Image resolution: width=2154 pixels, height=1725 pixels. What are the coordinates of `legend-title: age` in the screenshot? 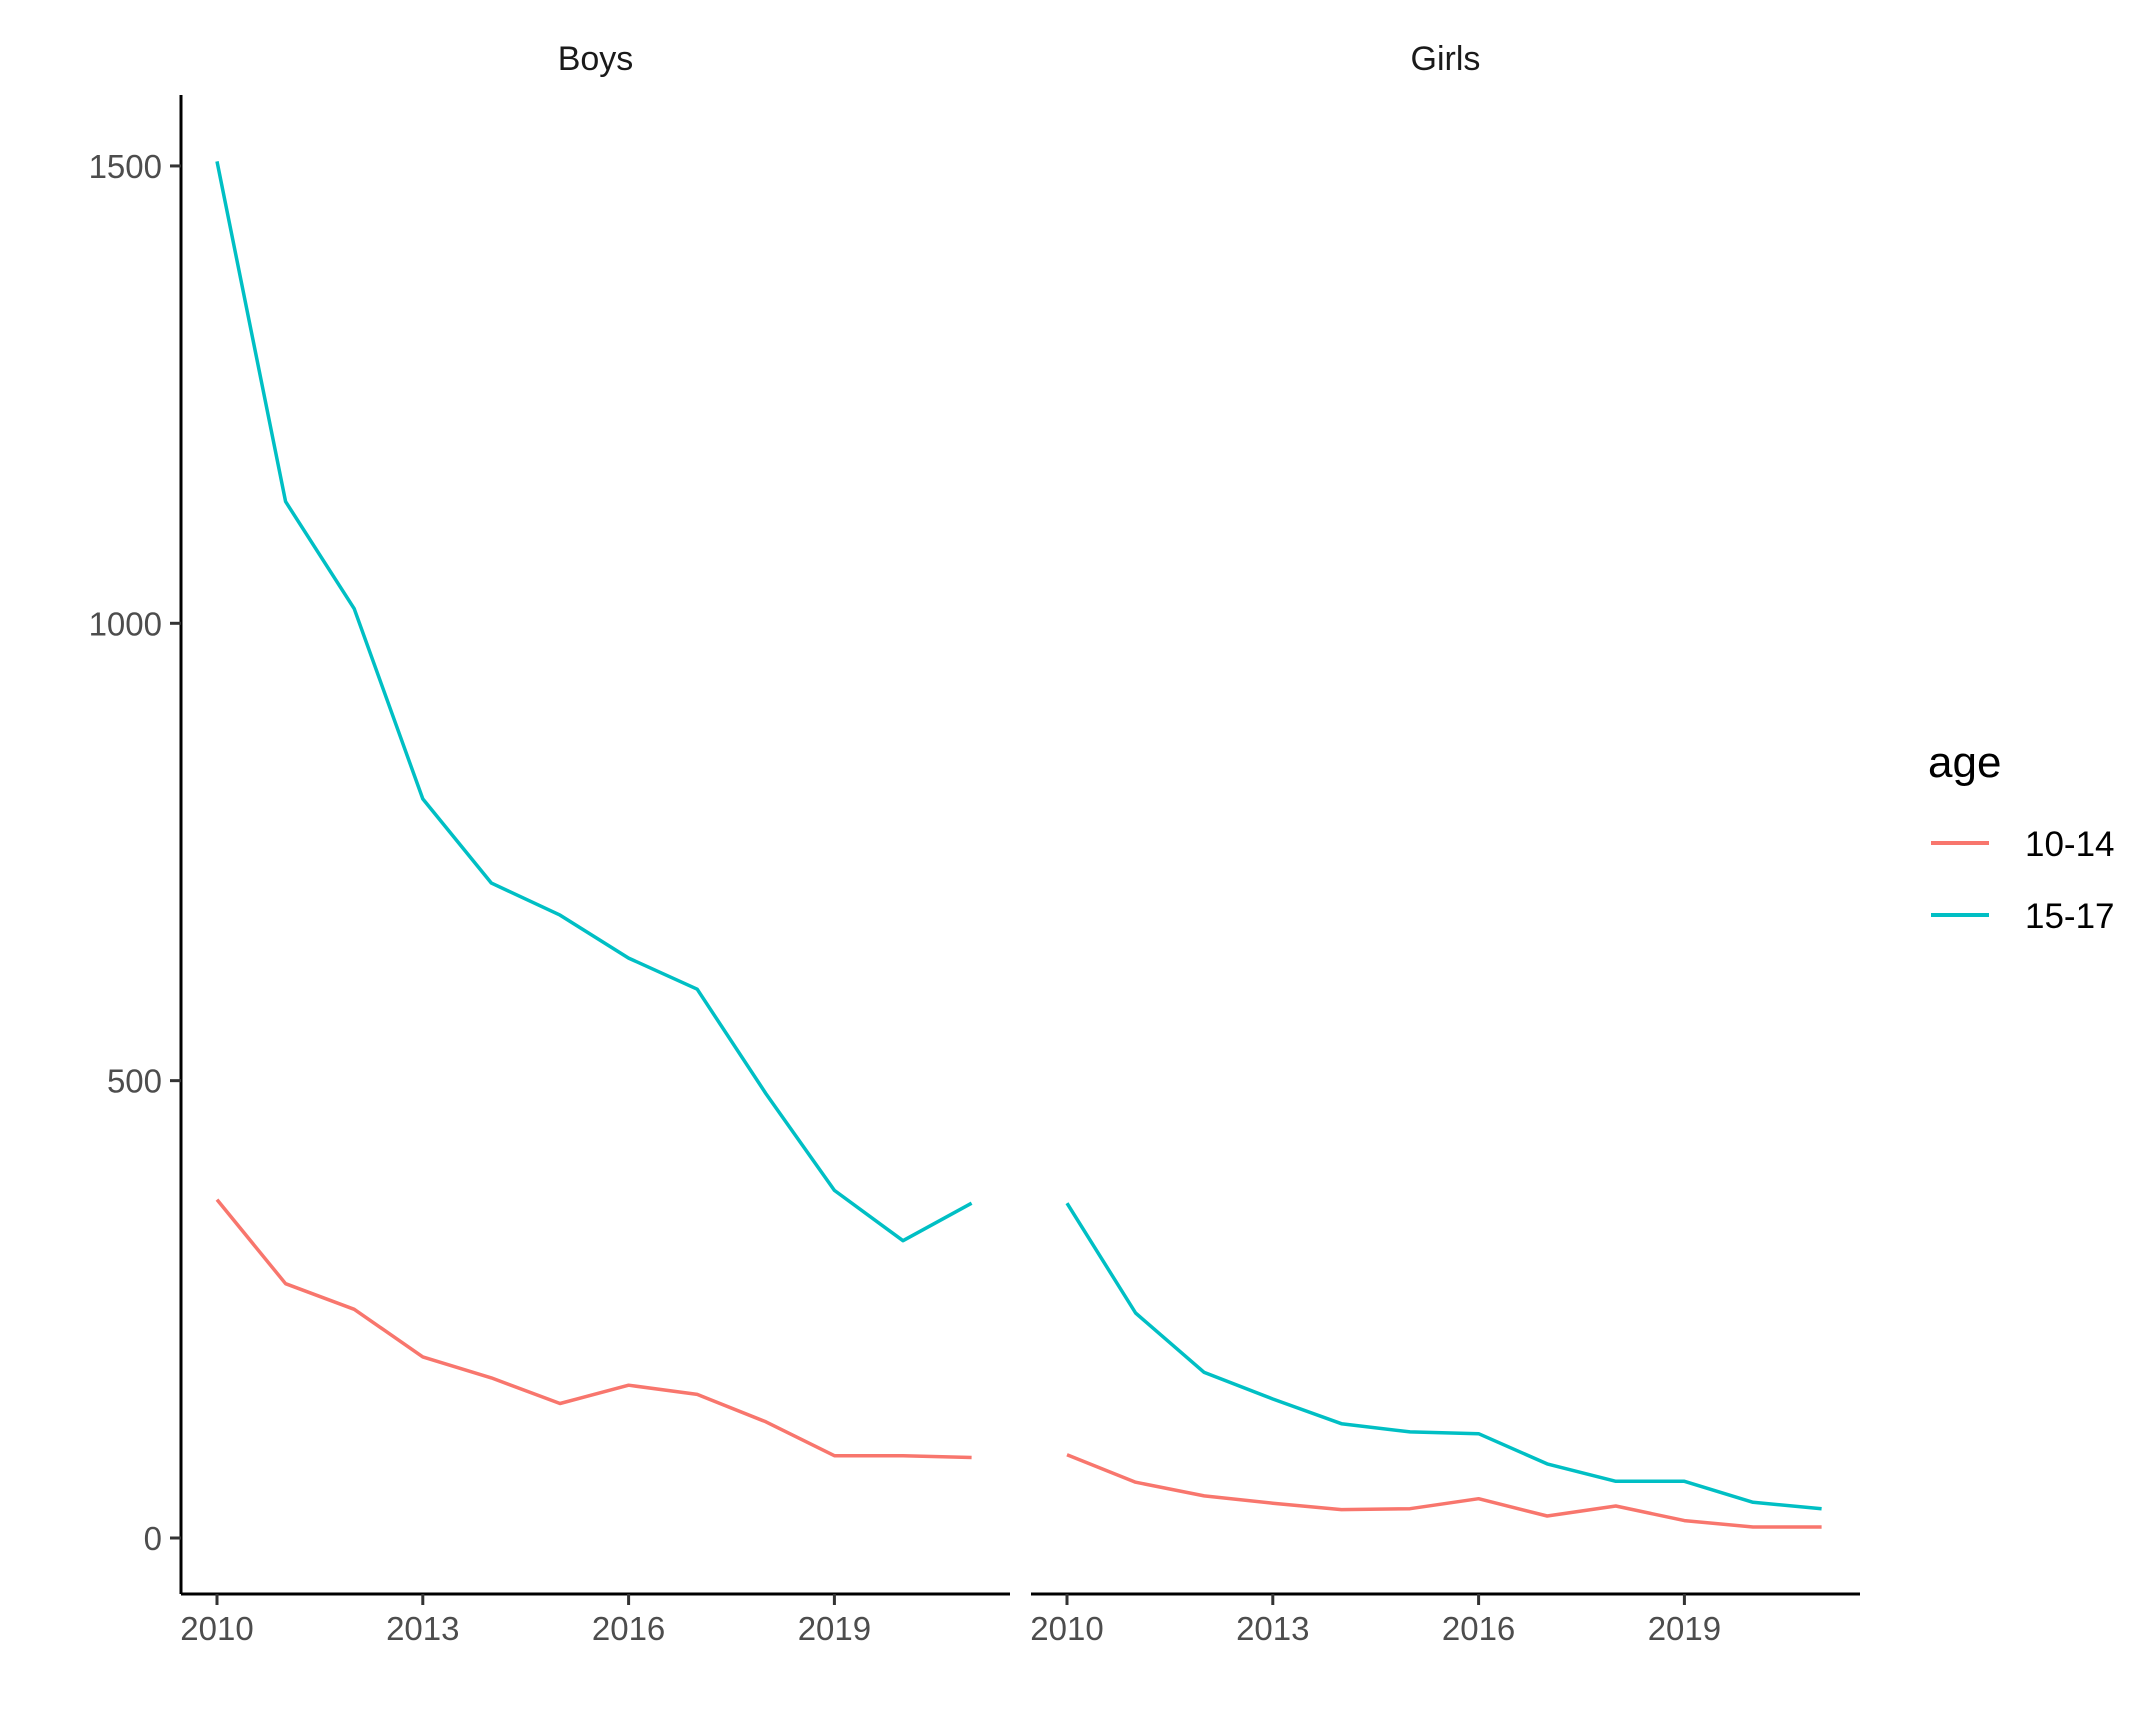 It's located at (1964, 762).